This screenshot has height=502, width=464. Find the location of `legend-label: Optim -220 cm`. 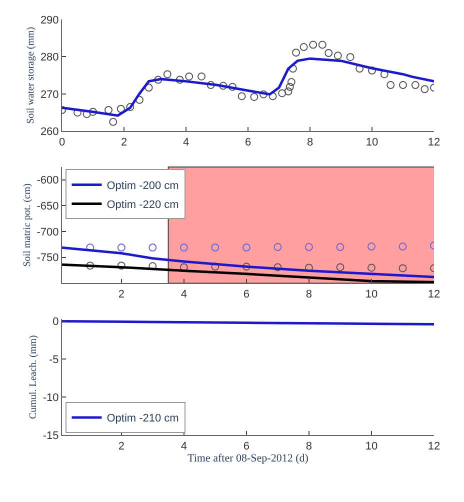

legend-label: Optim -220 cm is located at coordinates (142, 205).